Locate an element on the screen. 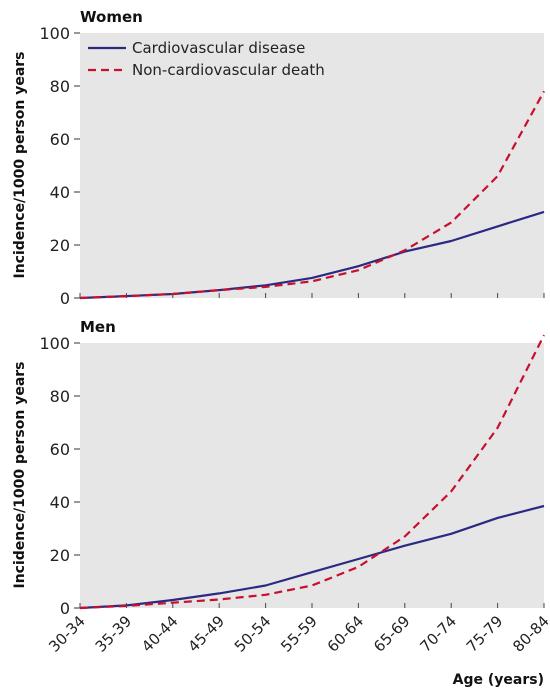 This screenshot has height=690, width=550. x-tick-label: 80-84 is located at coordinates (529, 634).